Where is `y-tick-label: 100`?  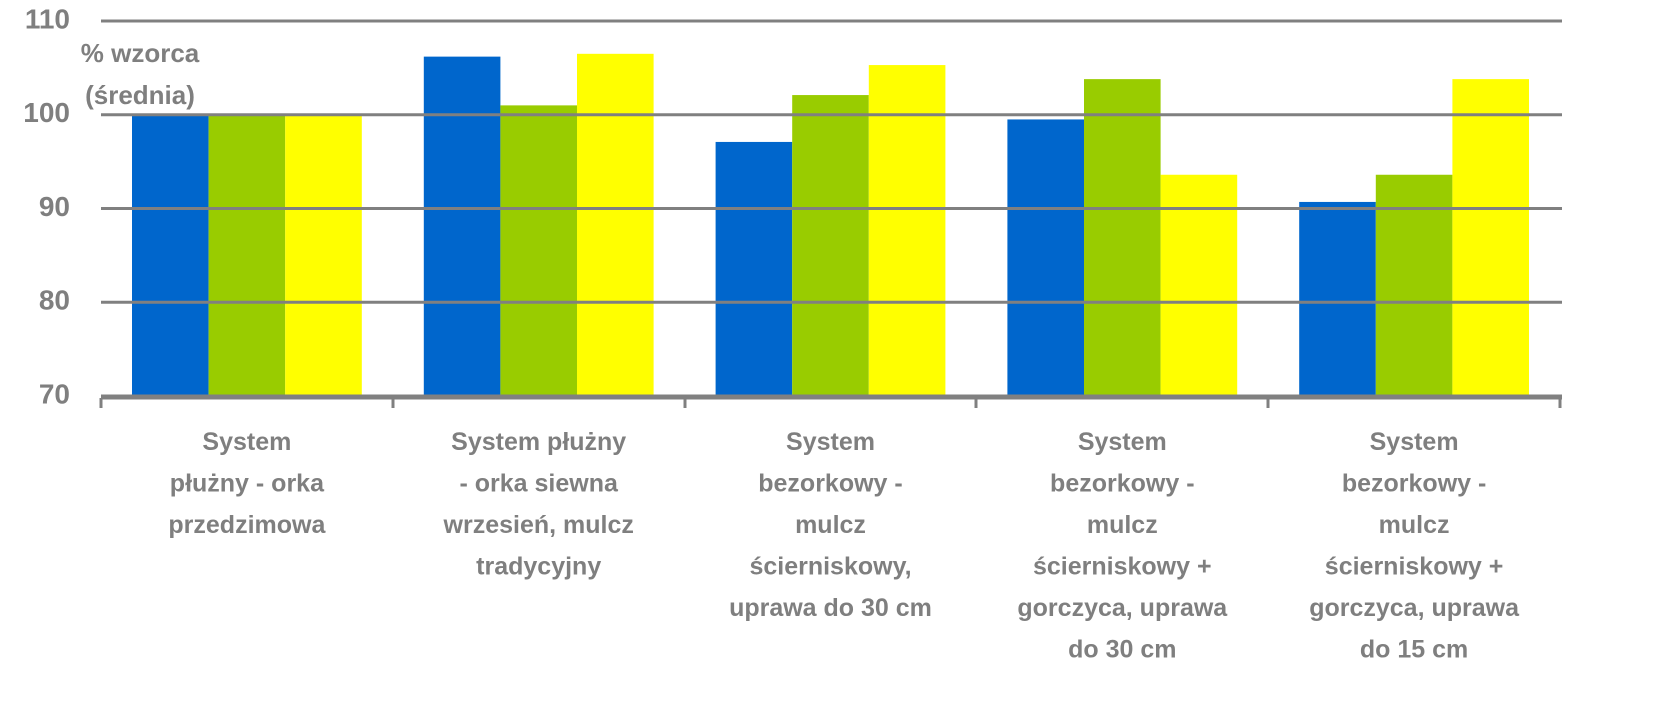
y-tick-label: 100 is located at coordinates (46, 112).